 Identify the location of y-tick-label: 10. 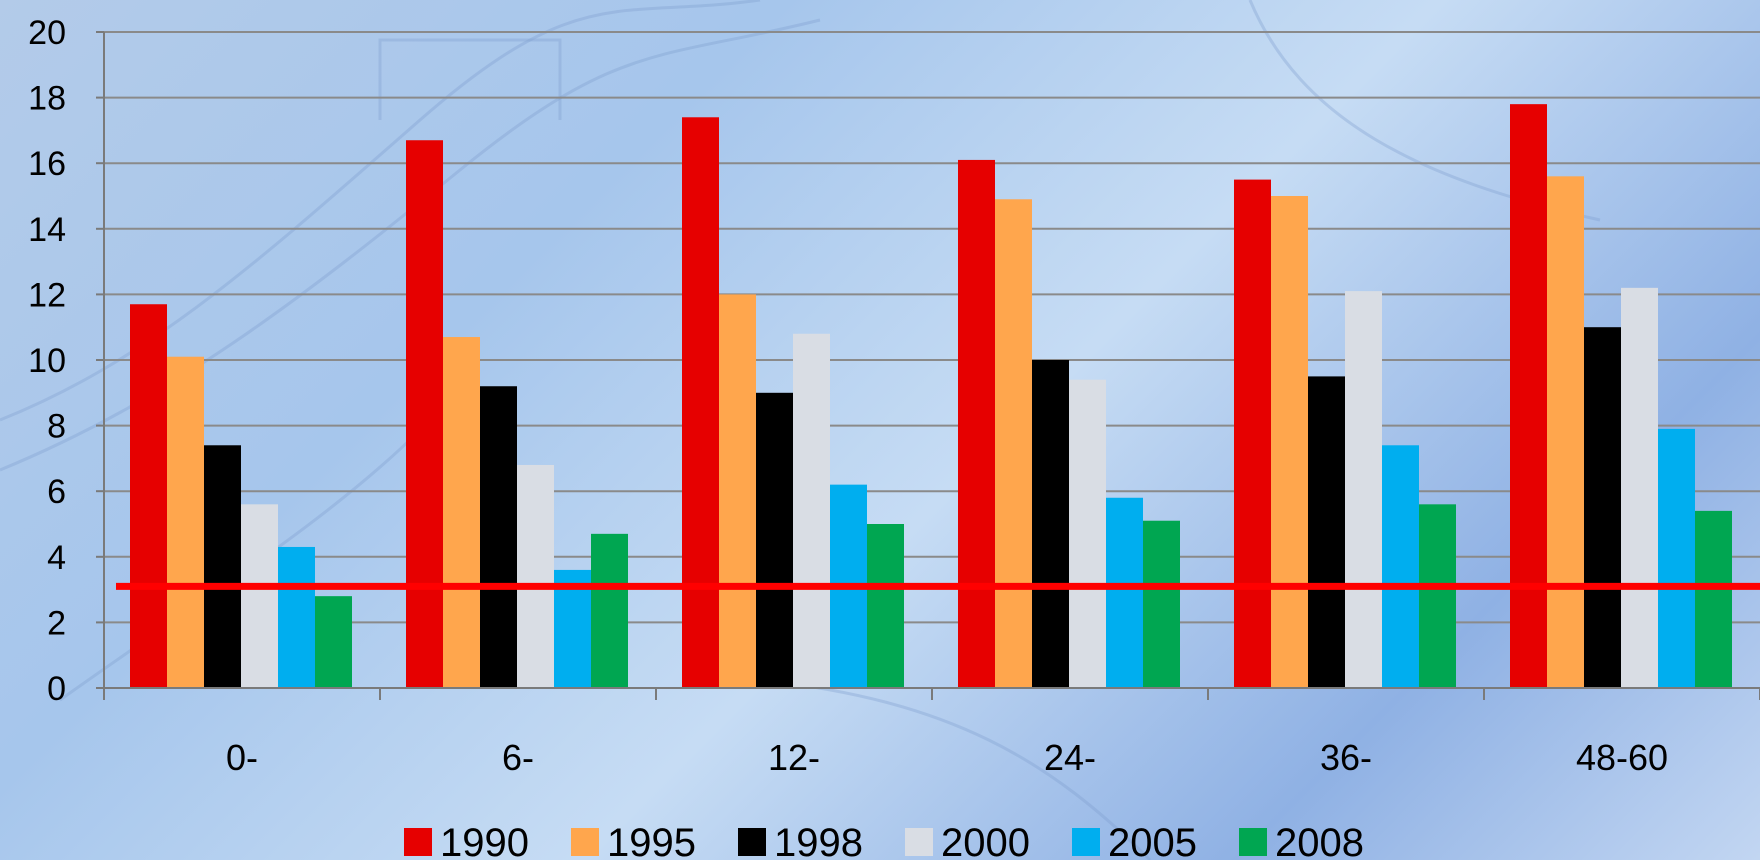
(47, 361).